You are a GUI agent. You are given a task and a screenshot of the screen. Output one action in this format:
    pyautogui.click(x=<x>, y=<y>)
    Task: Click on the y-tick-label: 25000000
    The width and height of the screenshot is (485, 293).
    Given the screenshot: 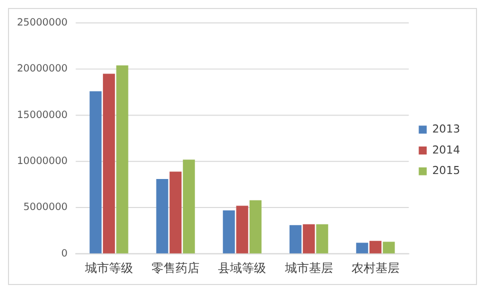 What is the action you would take?
    pyautogui.click(x=42, y=22)
    